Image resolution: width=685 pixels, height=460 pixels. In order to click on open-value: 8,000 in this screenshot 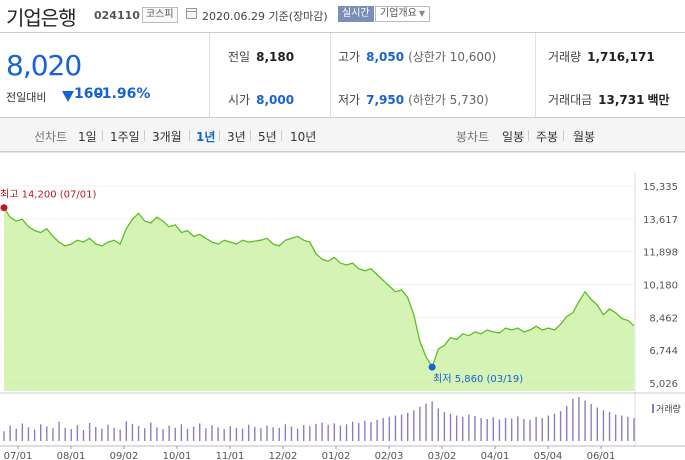, I will do `click(275, 100)`.